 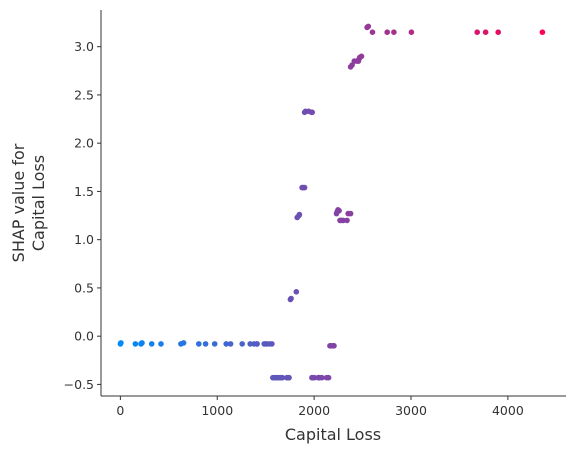 I want to click on y-tick-label: 1.5, so click(x=84, y=191).